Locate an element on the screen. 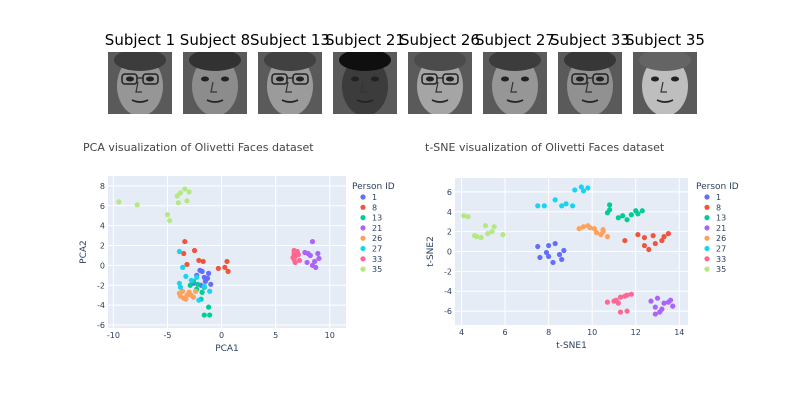 This screenshot has height=401, width=794. y-tick-label: -4 is located at coordinates (101, 305).